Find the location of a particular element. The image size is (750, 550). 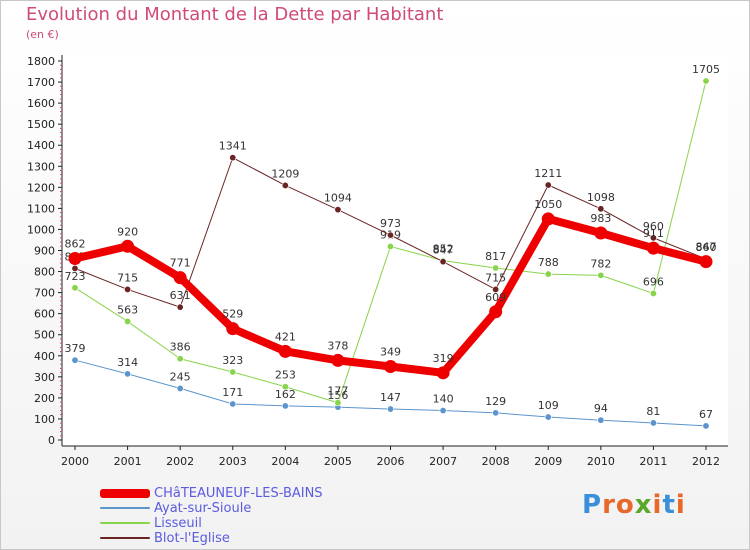

y-tick-label: 400 is located at coordinates (44, 356).